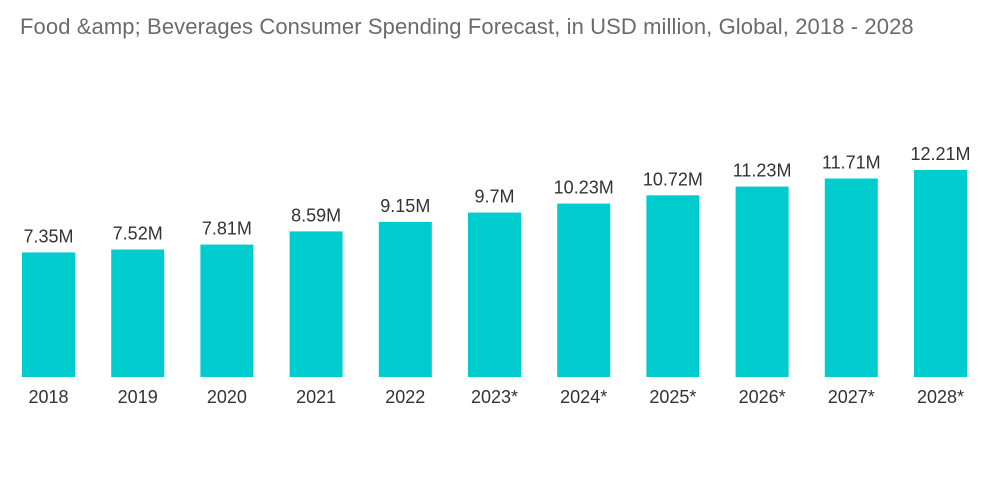 This screenshot has height=504, width=1000. What do you see at coordinates (48, 314) in the screenshot?
I see `bar-2018` at bounding box center [48, 314].